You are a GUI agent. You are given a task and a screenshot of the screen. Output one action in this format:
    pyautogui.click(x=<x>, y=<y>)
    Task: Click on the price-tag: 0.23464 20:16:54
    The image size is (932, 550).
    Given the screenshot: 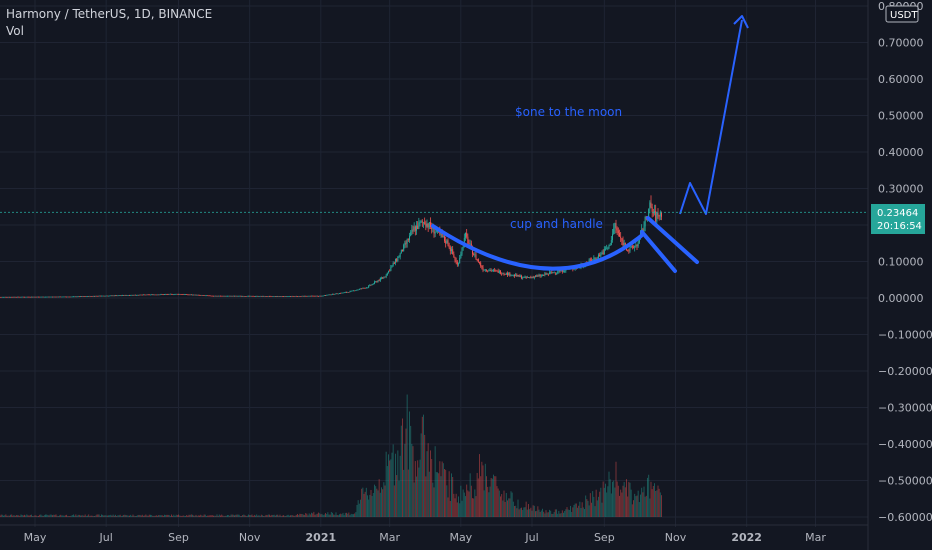 What is the action you would take?
    pyautogui.click(x=898, y=219)
    